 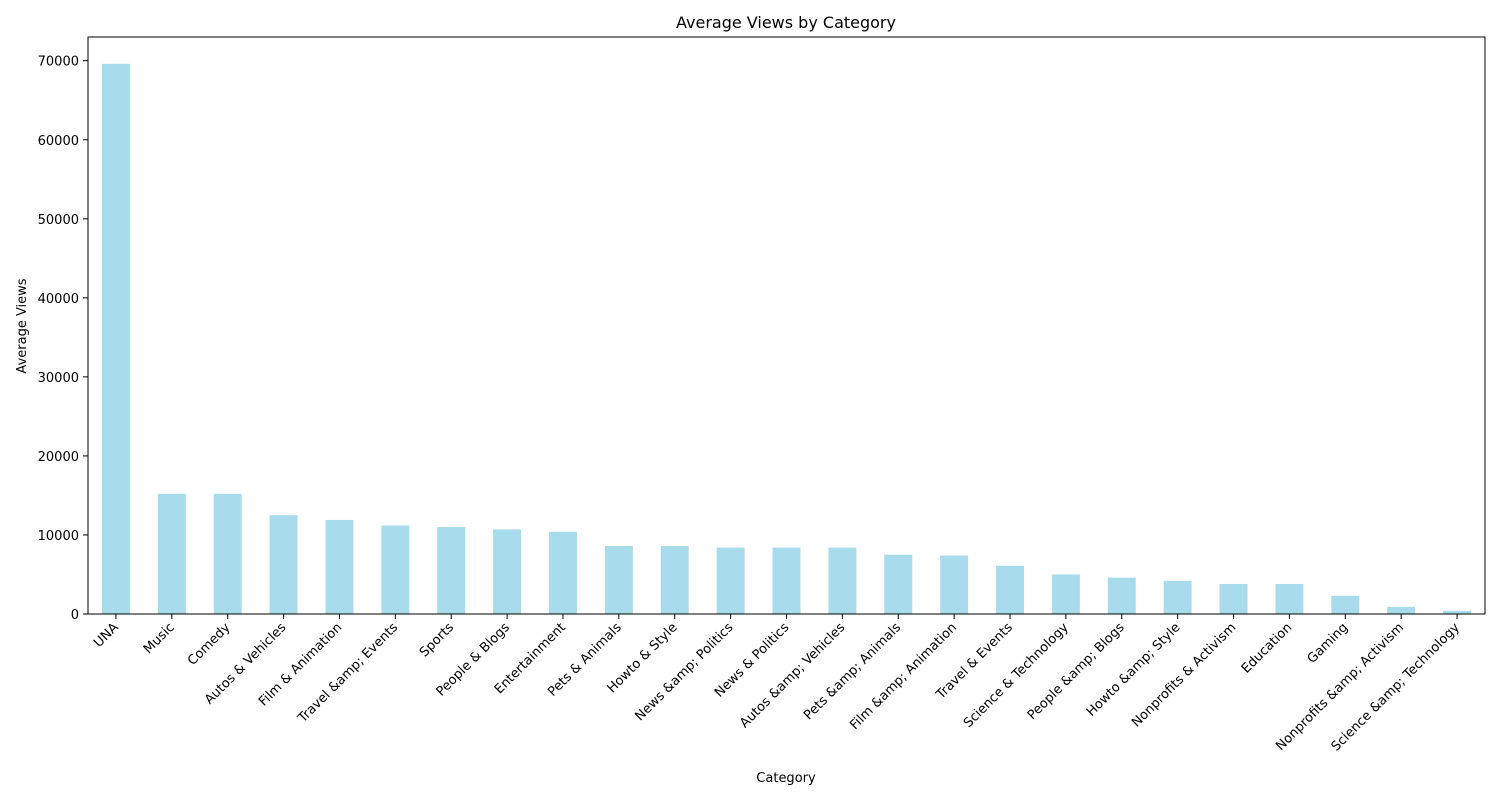 I want to click on y-tick-label: 10000, so click(x=58, y=536).